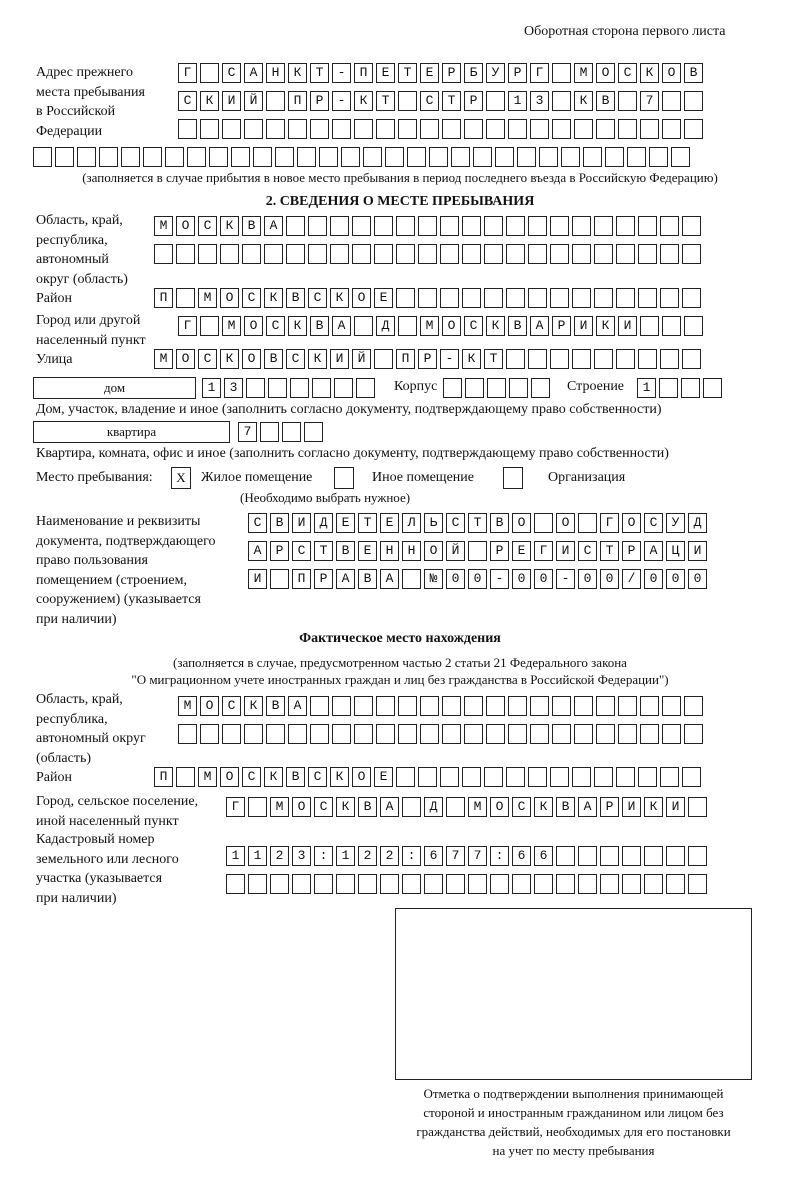  I want to click on prev-address-row-1: Г САНКТ-ПЕТЕРБУРГ МОСКОВ, so click(440, 73).